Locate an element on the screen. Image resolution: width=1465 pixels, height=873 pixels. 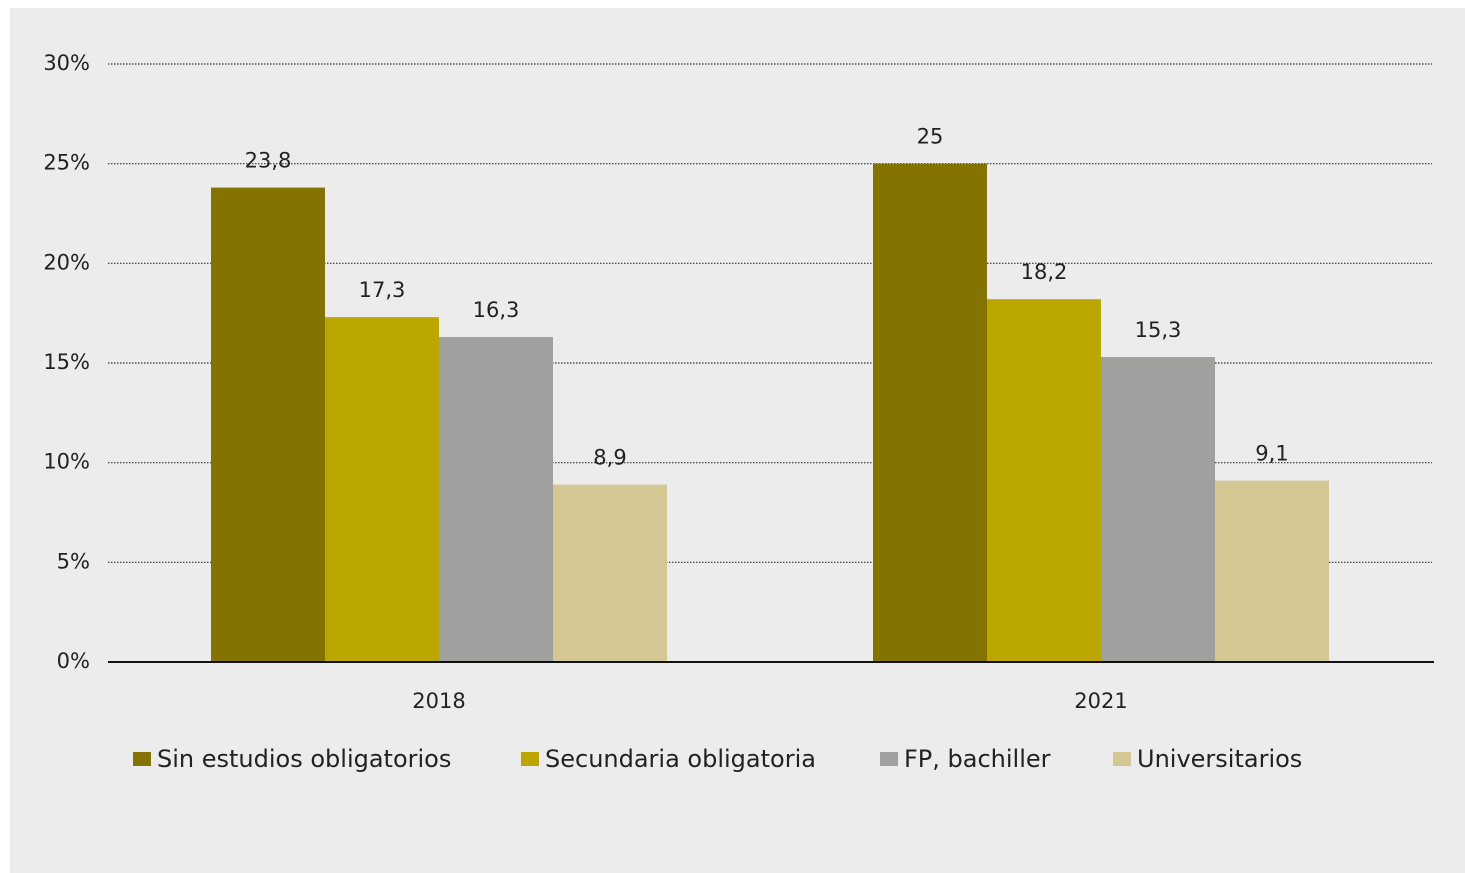
y-tick-label: 5% is located at coordinates (73, 561).